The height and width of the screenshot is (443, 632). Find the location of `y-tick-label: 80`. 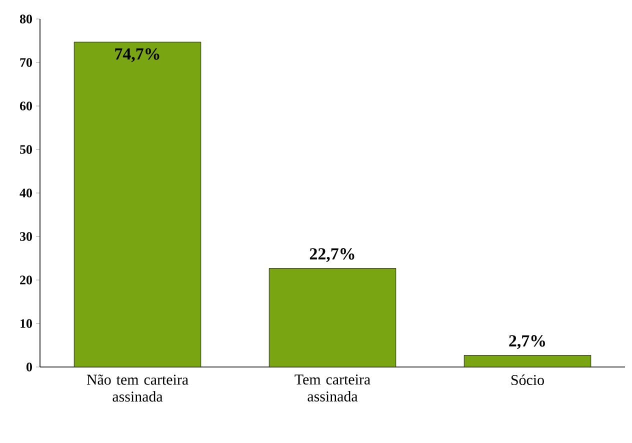

y-tick-label: 80 is located at coordinates (26, 19).